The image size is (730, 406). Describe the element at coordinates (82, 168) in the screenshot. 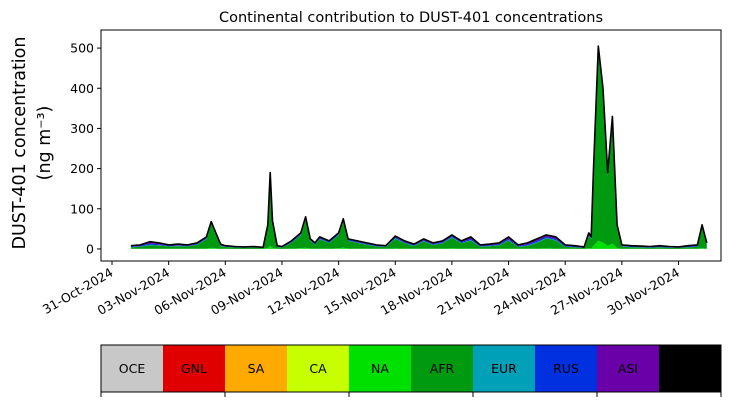

I see `y-tick-label: 200` at that location.